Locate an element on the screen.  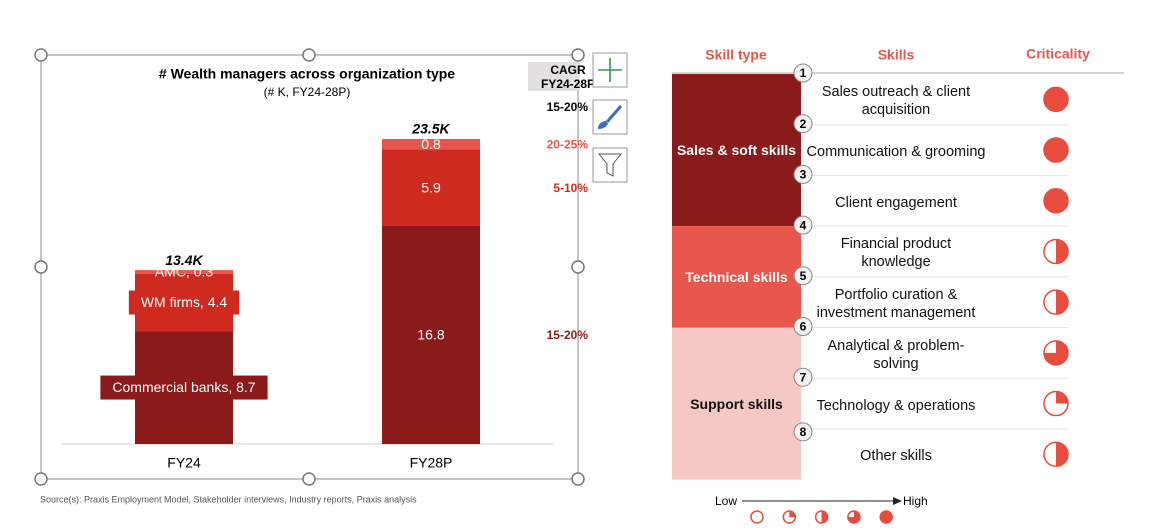
chart-buttons is located at coordinates (610, 117).